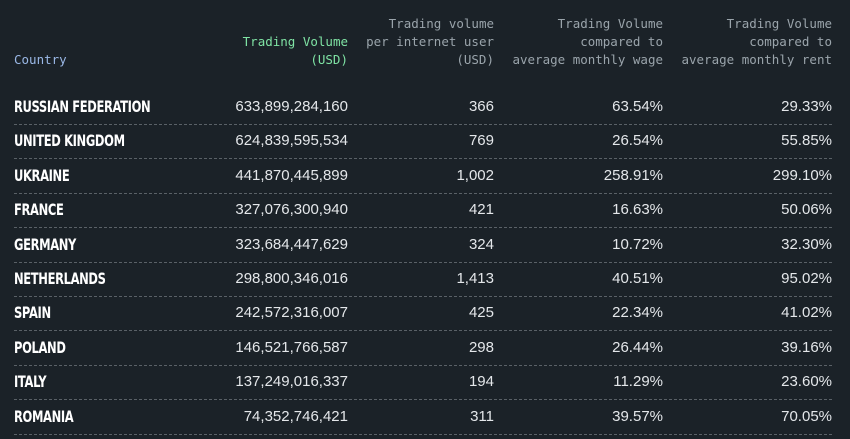 The height and width of the screenshot is (439, 850). What do you see at coordinates (430, 41) in the screenshot?
I see `column-header: per internet user` at bounding box center [430, 41].